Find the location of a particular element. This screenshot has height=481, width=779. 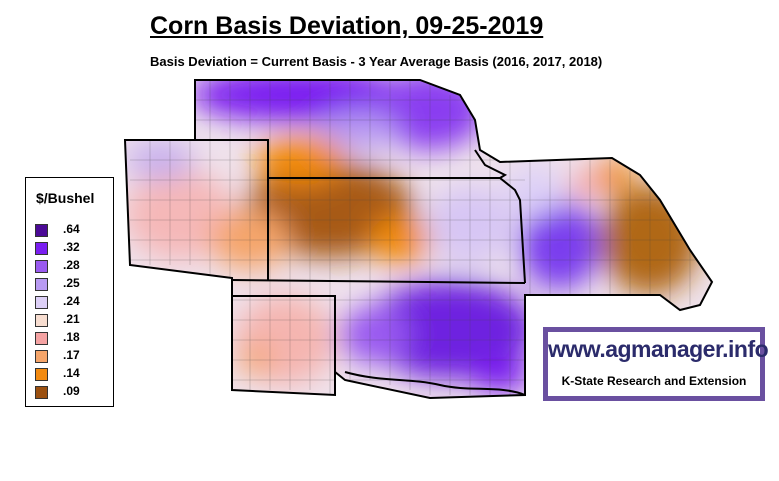

legend-label: .32 is located at coordinates (71, 247).